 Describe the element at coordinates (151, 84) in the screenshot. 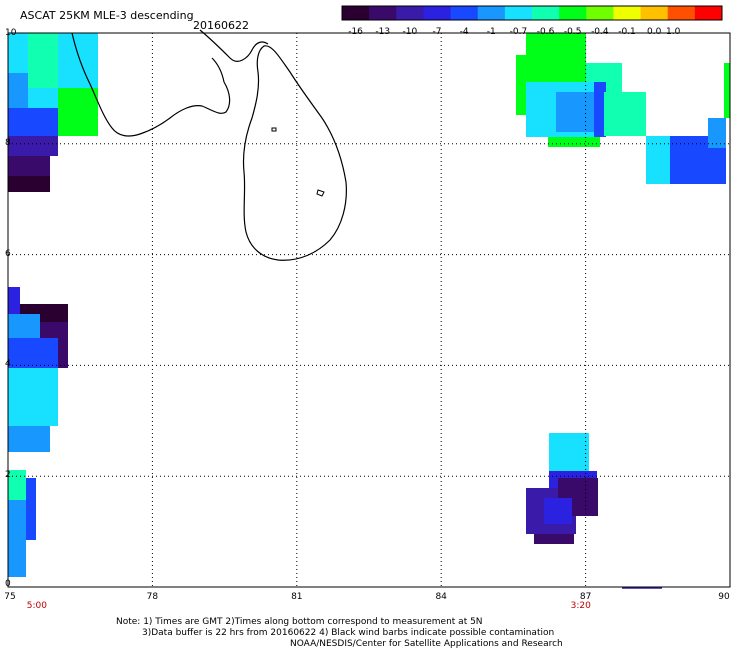

I see `coastline-india` at that location.